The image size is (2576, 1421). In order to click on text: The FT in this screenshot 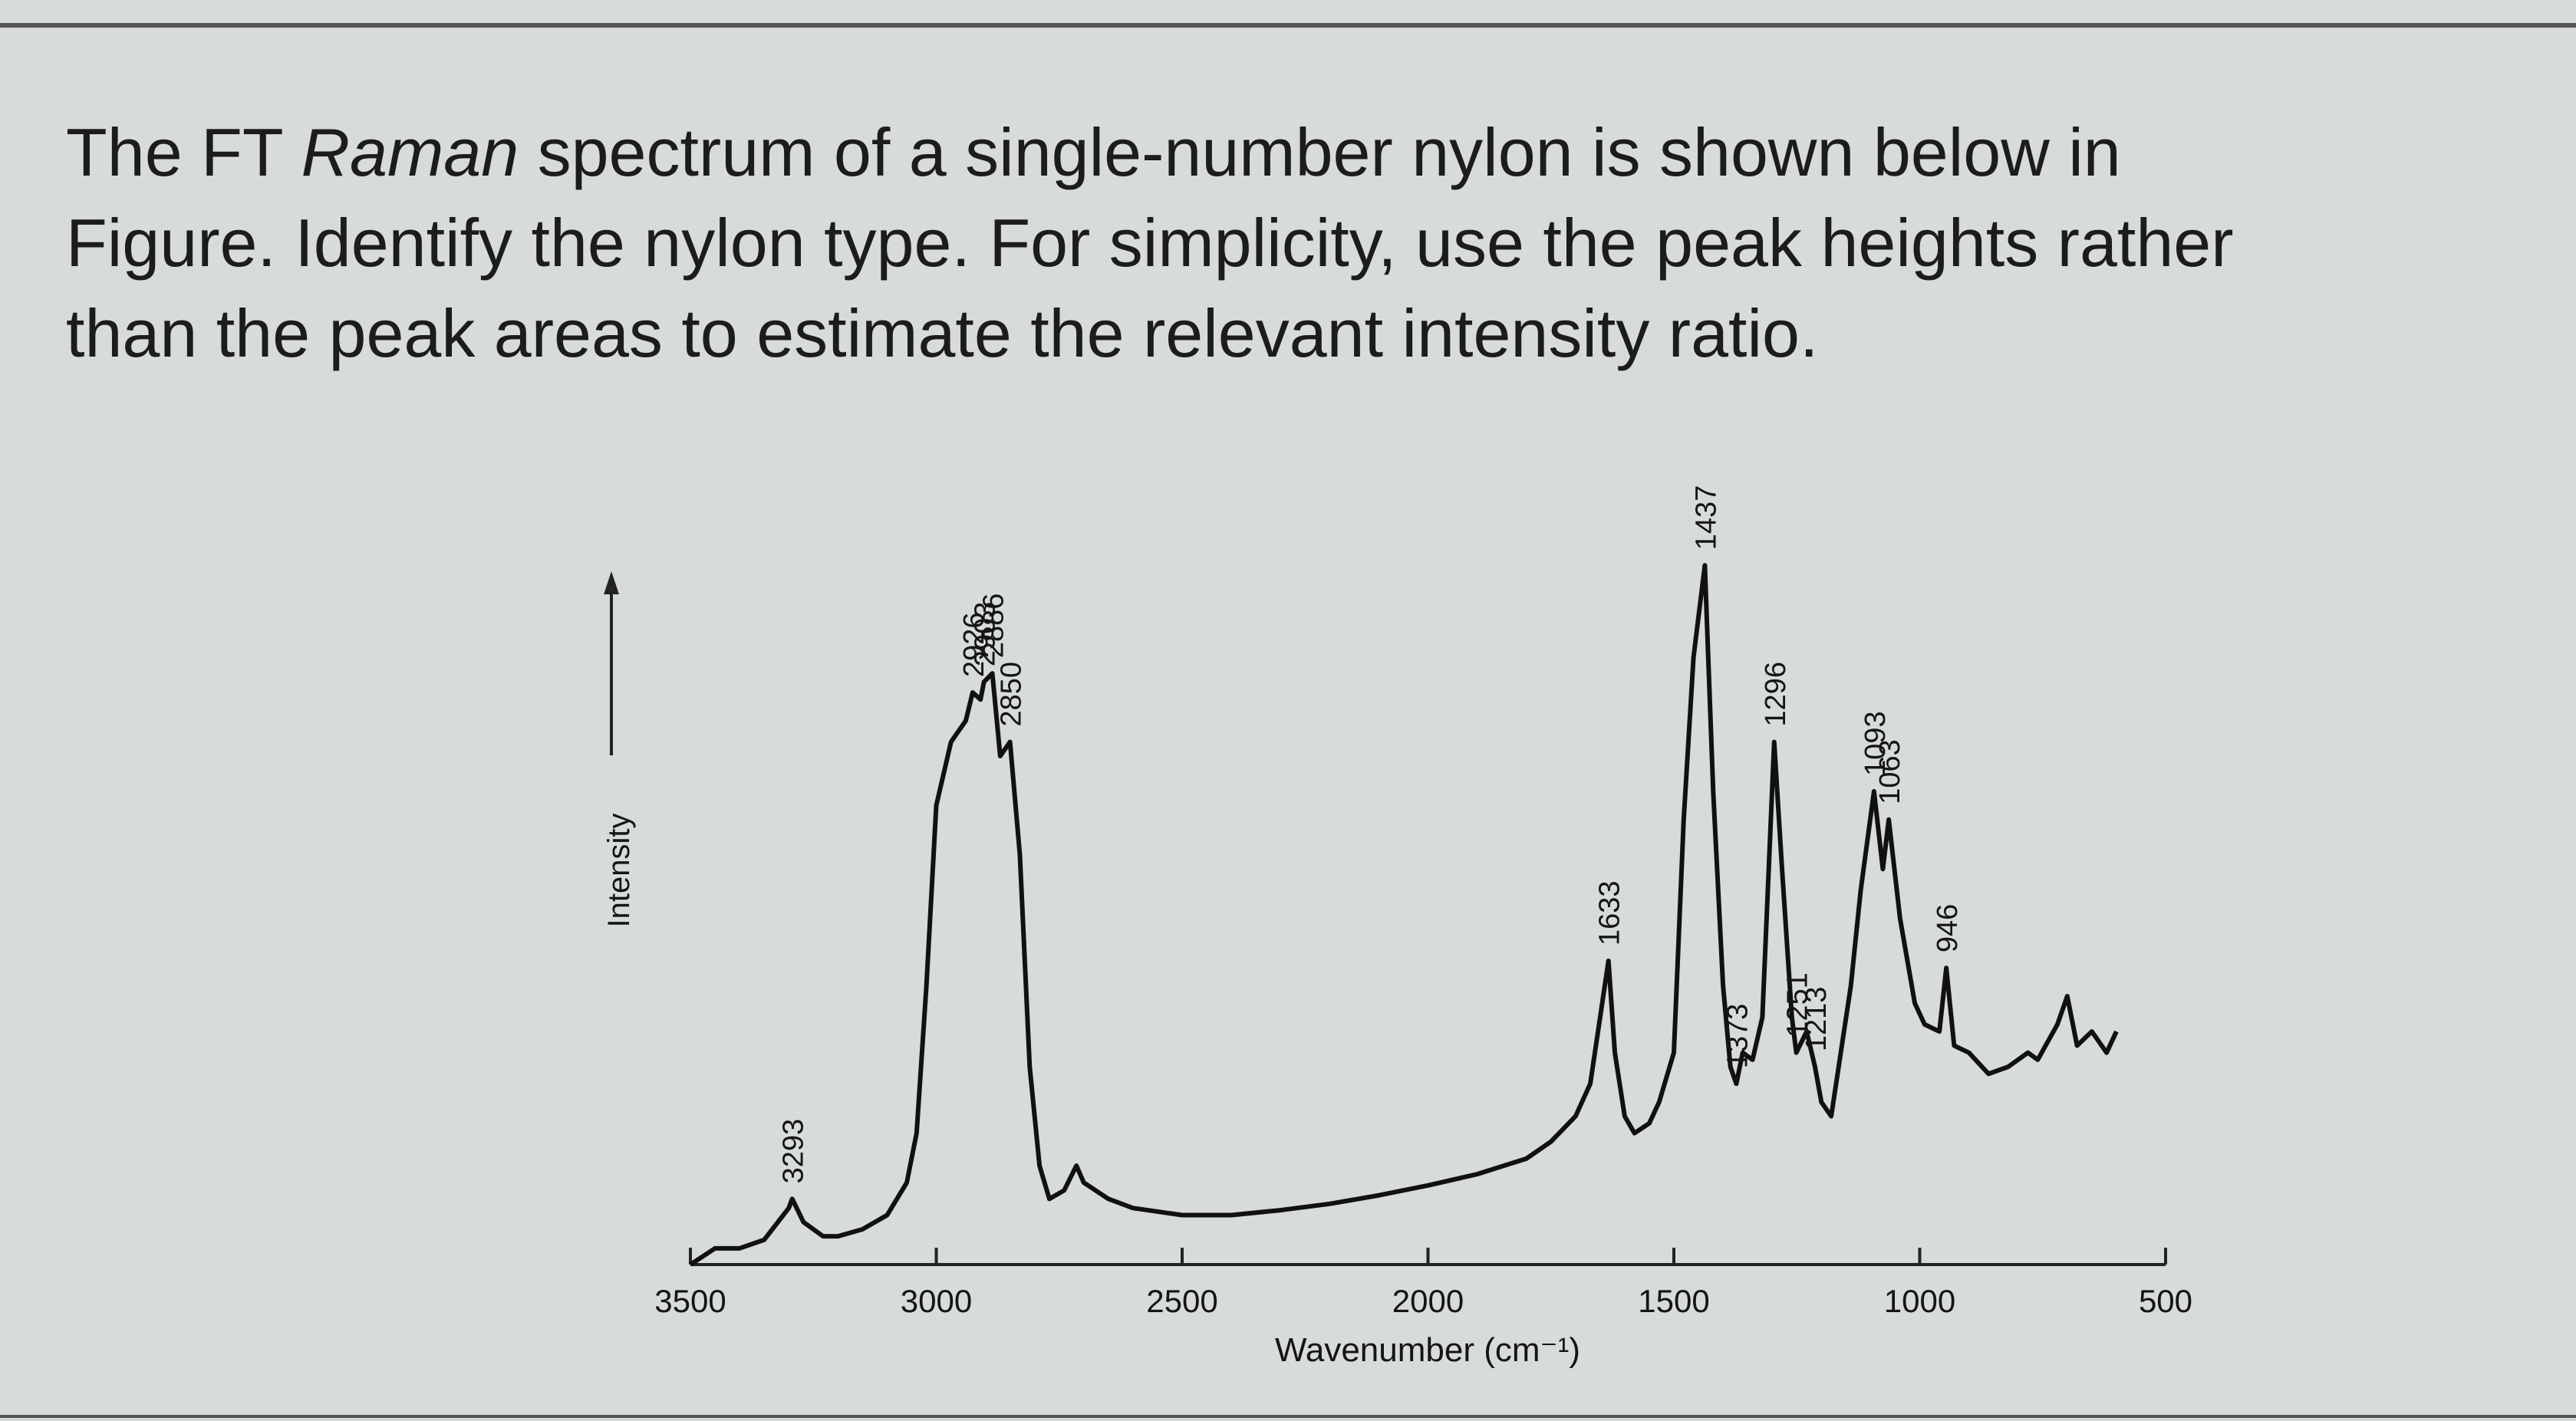, I will do `click(183, 152)`.